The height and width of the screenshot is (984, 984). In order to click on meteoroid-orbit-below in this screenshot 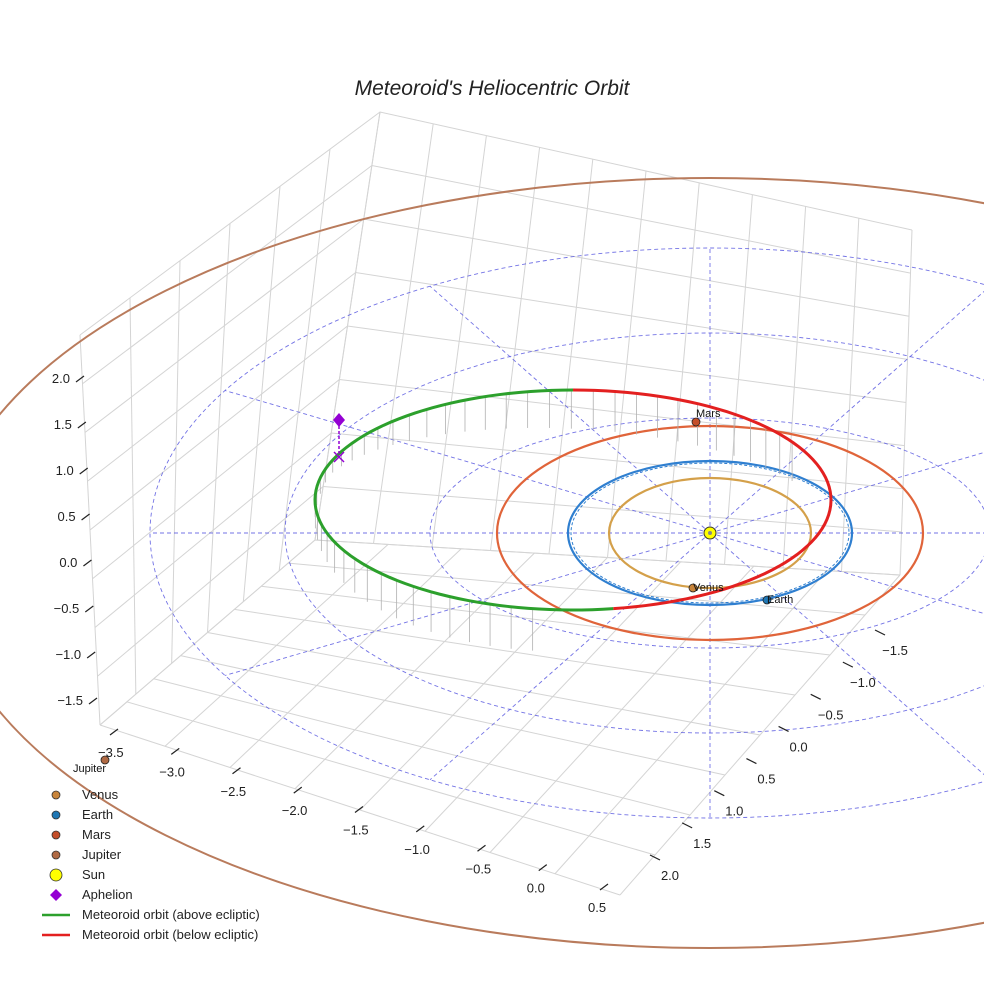, I will do `click(702, 499)`.